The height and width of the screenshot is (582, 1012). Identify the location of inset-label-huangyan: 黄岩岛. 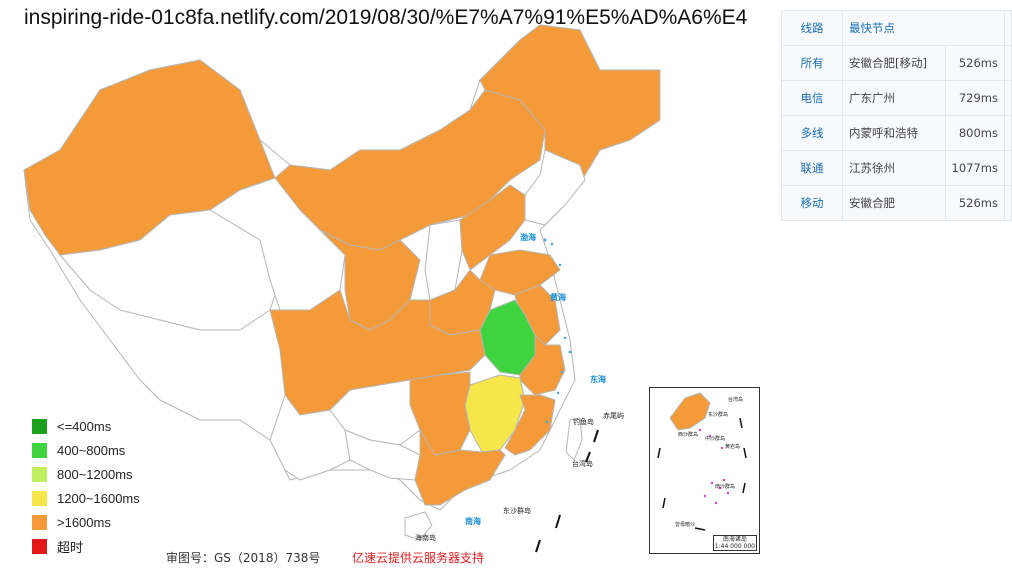
(732, 446).